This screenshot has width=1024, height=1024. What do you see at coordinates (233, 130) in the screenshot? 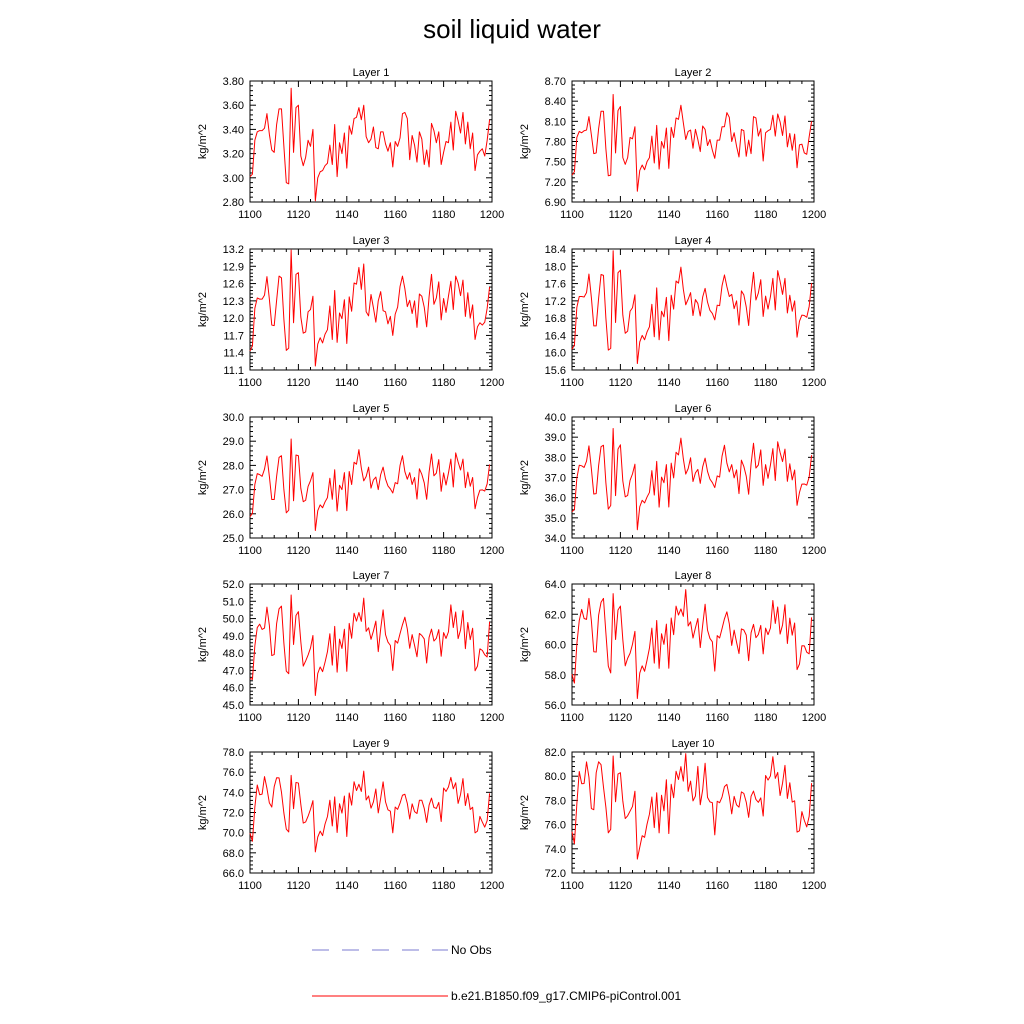
I see `y-tick-label: 3.40` at bounding box center [233, 130].